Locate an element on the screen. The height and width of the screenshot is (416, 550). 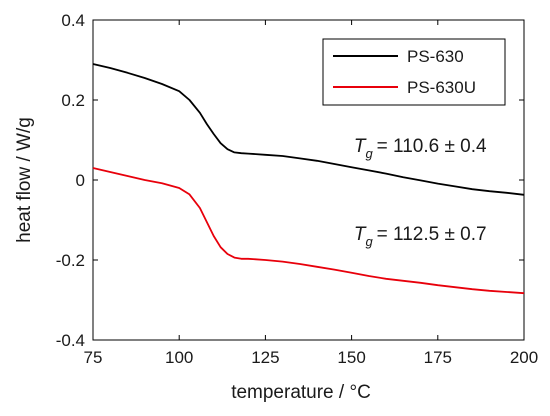
legend: PS-630 PS-630U is located at coordinates (414, 72).